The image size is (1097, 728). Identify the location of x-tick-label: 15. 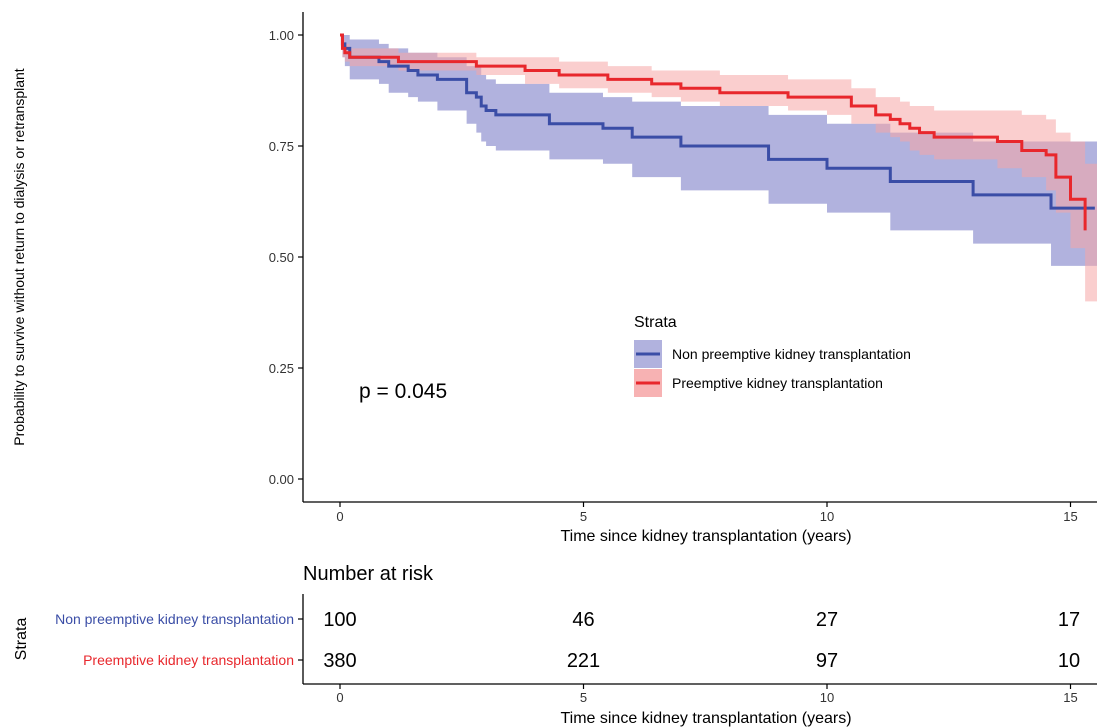
(1070, 516).